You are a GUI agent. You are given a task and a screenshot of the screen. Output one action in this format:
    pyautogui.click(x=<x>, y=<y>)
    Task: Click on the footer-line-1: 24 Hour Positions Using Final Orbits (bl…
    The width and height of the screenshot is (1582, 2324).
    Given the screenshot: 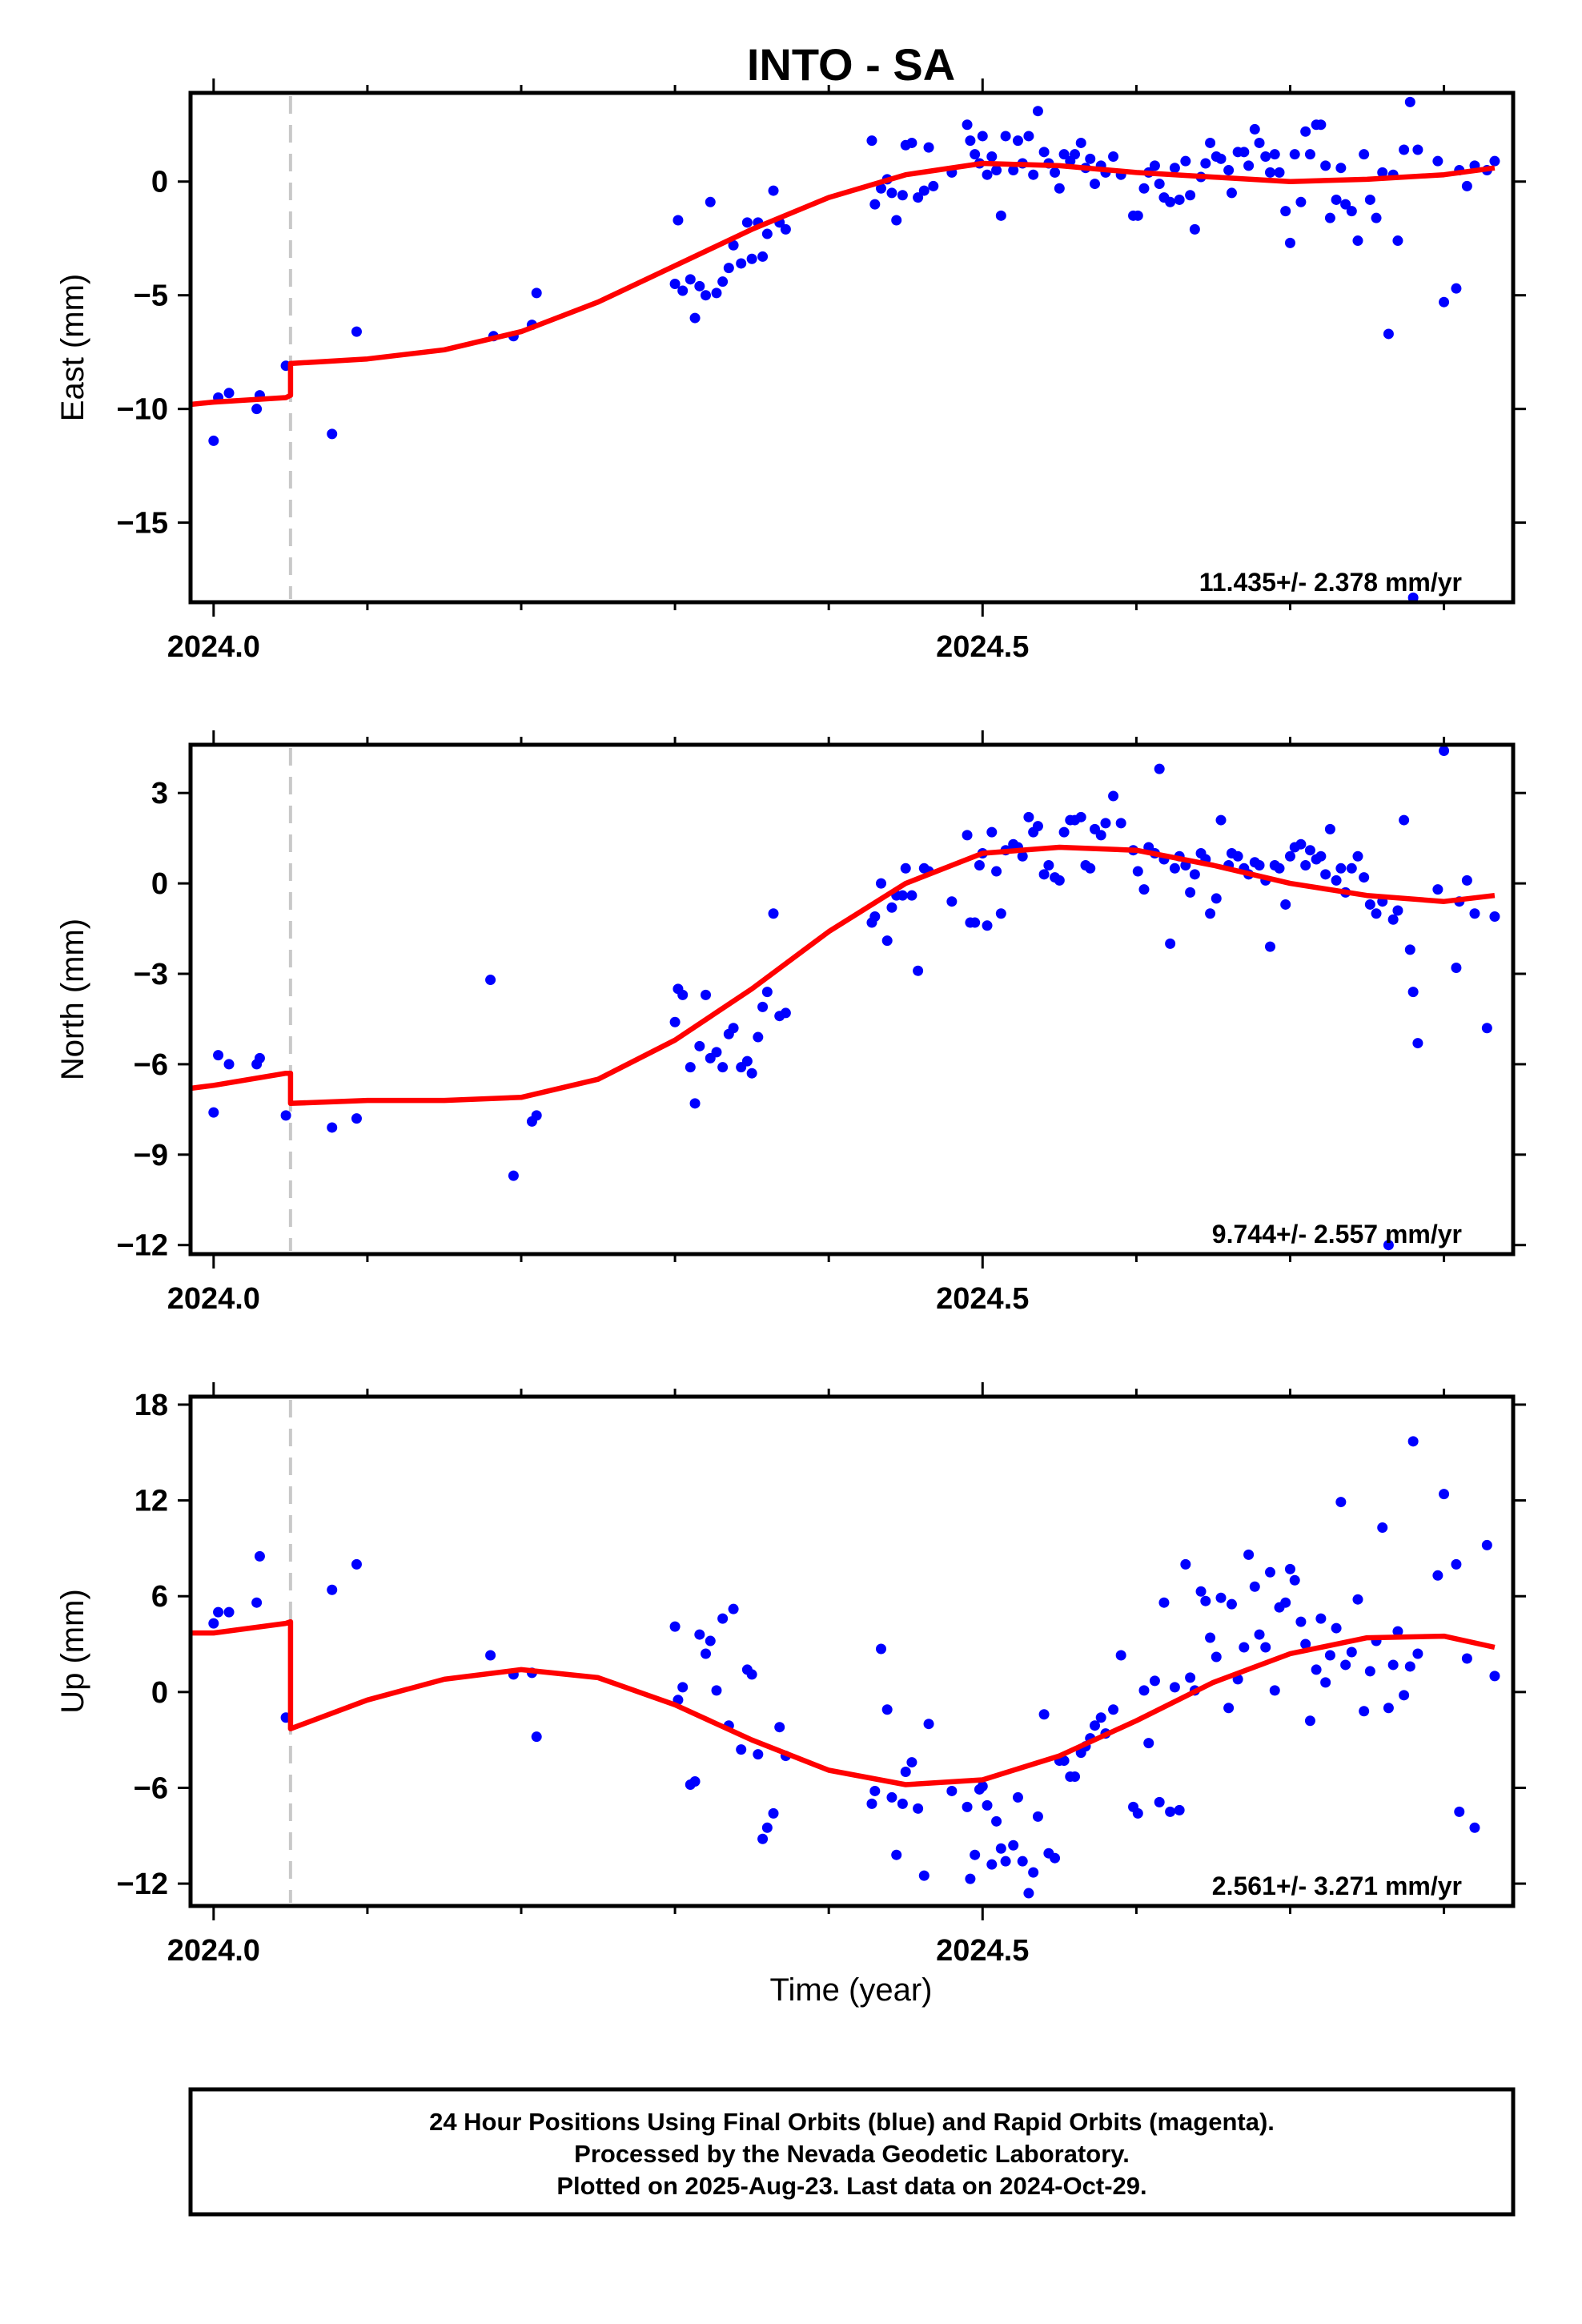 What is the action you would take?
    pyautogui.click(x=852, y=2122)
    